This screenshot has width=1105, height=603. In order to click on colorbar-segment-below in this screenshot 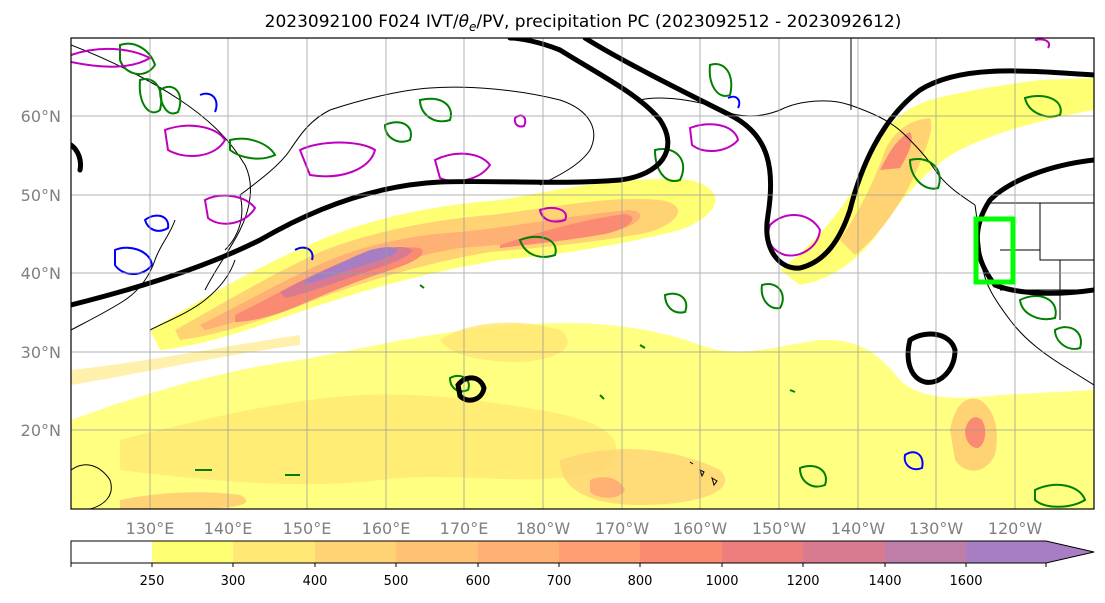, I will do `click(111, 552)`.